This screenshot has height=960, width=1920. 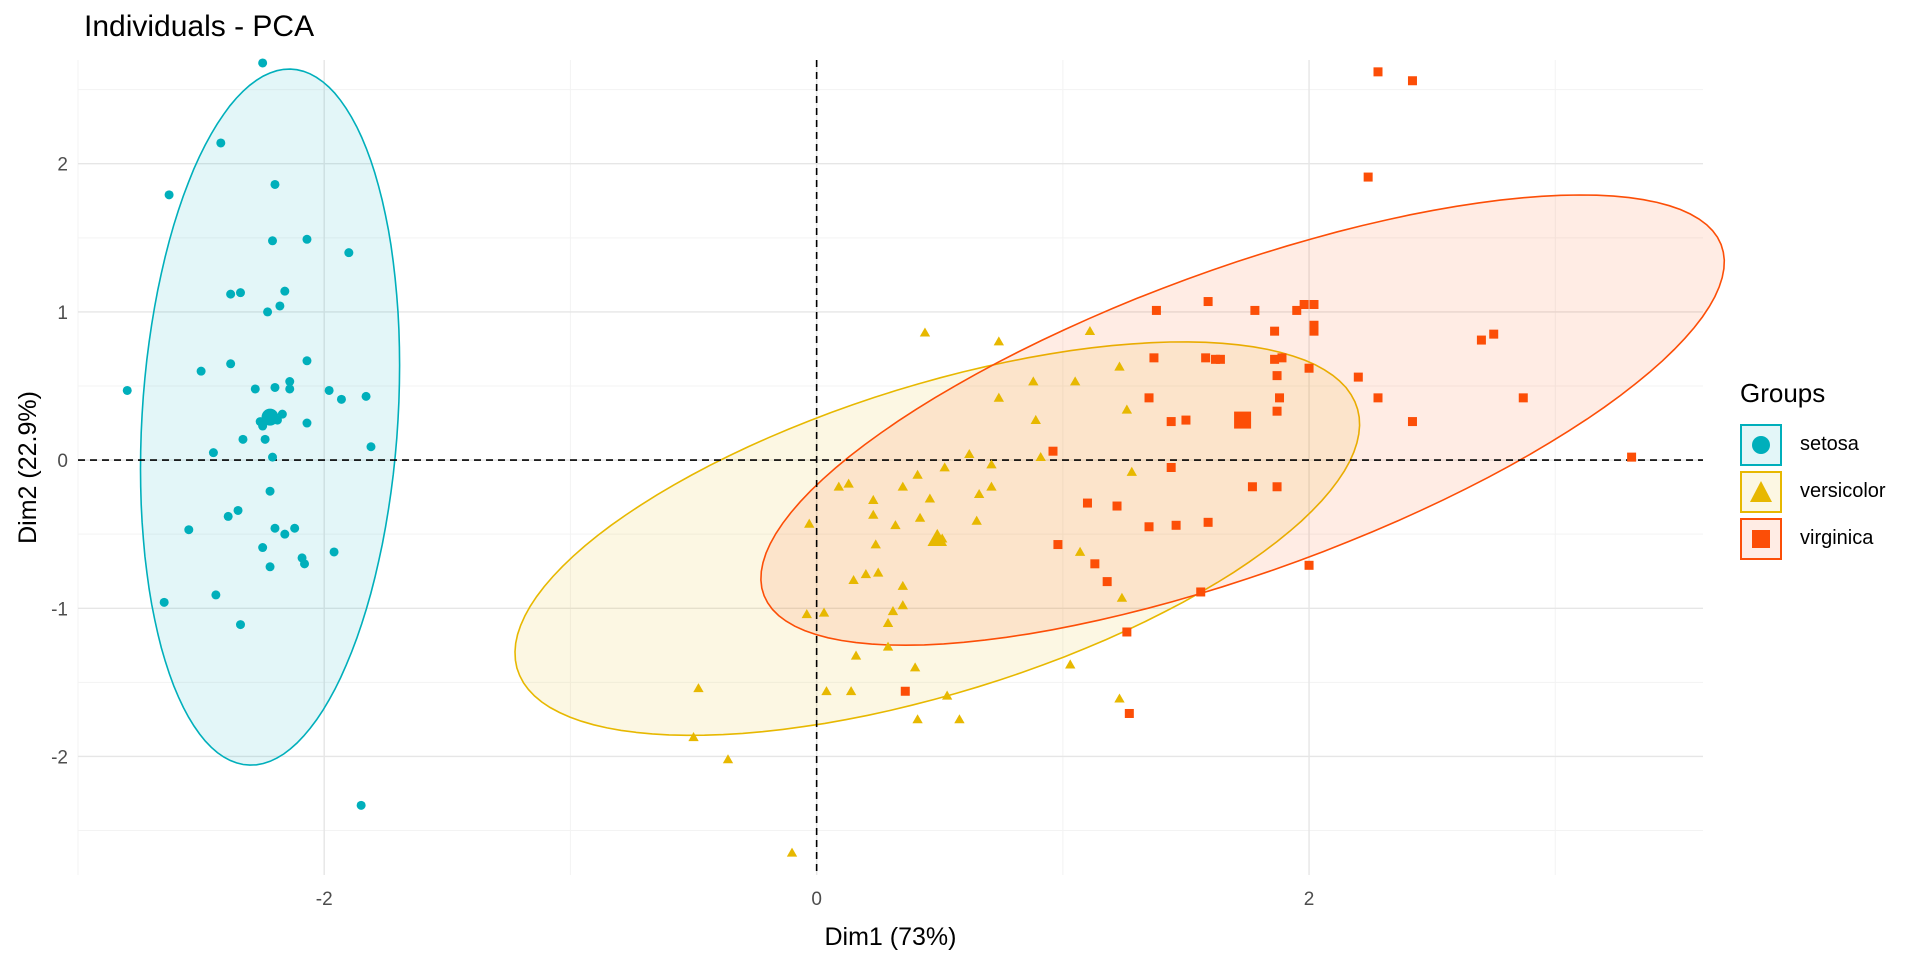 I want to click on x-axis-label: Dim1 (73%), so click(x=891, y=937).